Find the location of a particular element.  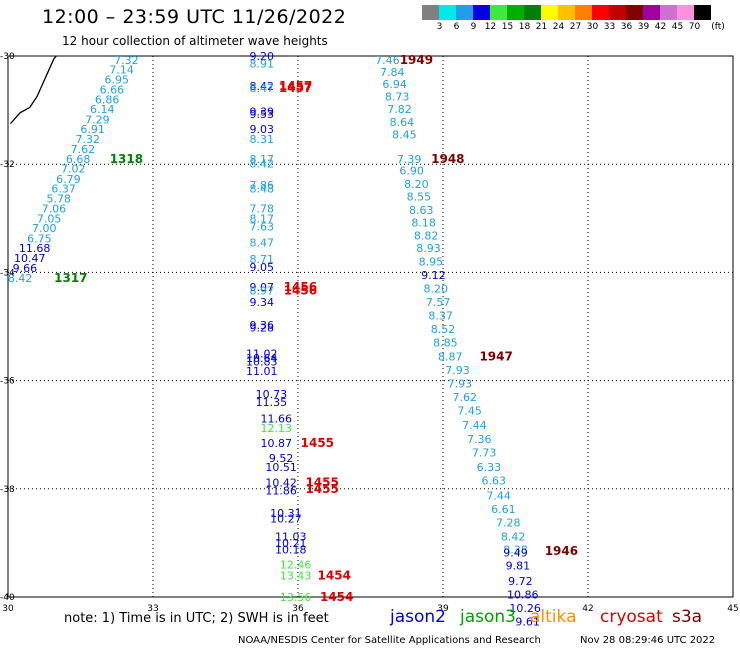

swh-value-label: 6.79 is located at coordinates (68, 179).